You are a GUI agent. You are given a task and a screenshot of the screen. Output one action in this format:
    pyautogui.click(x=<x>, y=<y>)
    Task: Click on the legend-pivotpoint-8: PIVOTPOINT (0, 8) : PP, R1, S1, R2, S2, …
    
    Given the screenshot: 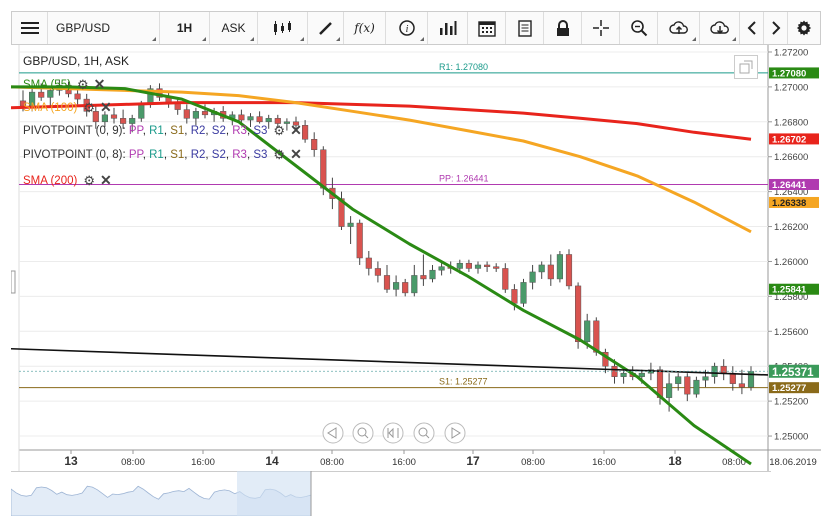 What is the action you would take?
    pyautogui.click(x=162, y=154)
    